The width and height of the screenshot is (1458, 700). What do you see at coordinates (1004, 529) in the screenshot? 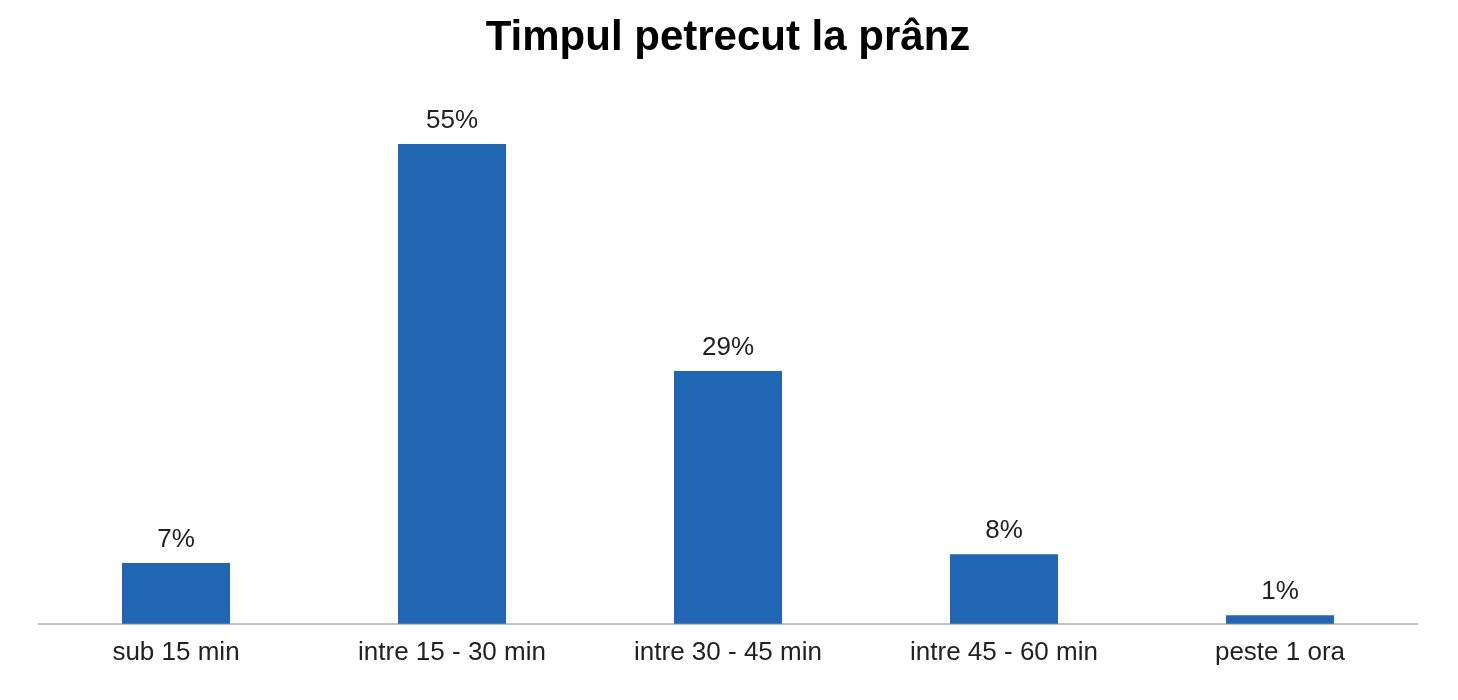
I see `data-label: 8%` at bounding box center [1004, 529].